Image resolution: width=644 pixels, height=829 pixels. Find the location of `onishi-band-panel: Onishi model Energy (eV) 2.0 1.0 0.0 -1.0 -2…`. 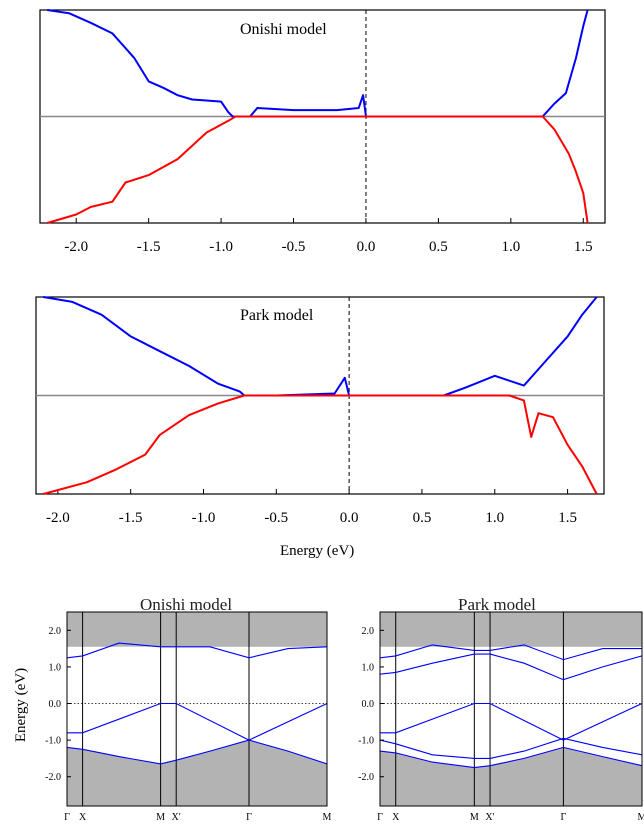

onishi-band-panel: Onishi model Energy (eV) 2.0 1.0 0.0 -1.0 -2… is located at coordinates (172, 709).